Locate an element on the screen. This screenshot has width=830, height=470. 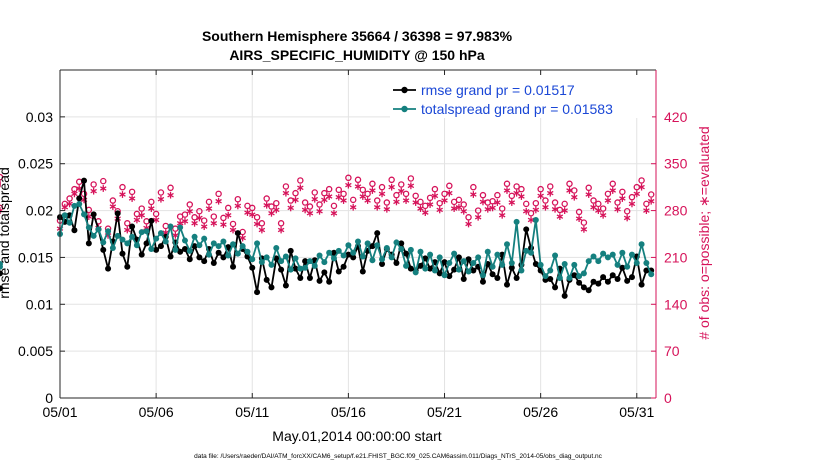
x-tick-label: 05/16 is located at coordinates (348, 412).